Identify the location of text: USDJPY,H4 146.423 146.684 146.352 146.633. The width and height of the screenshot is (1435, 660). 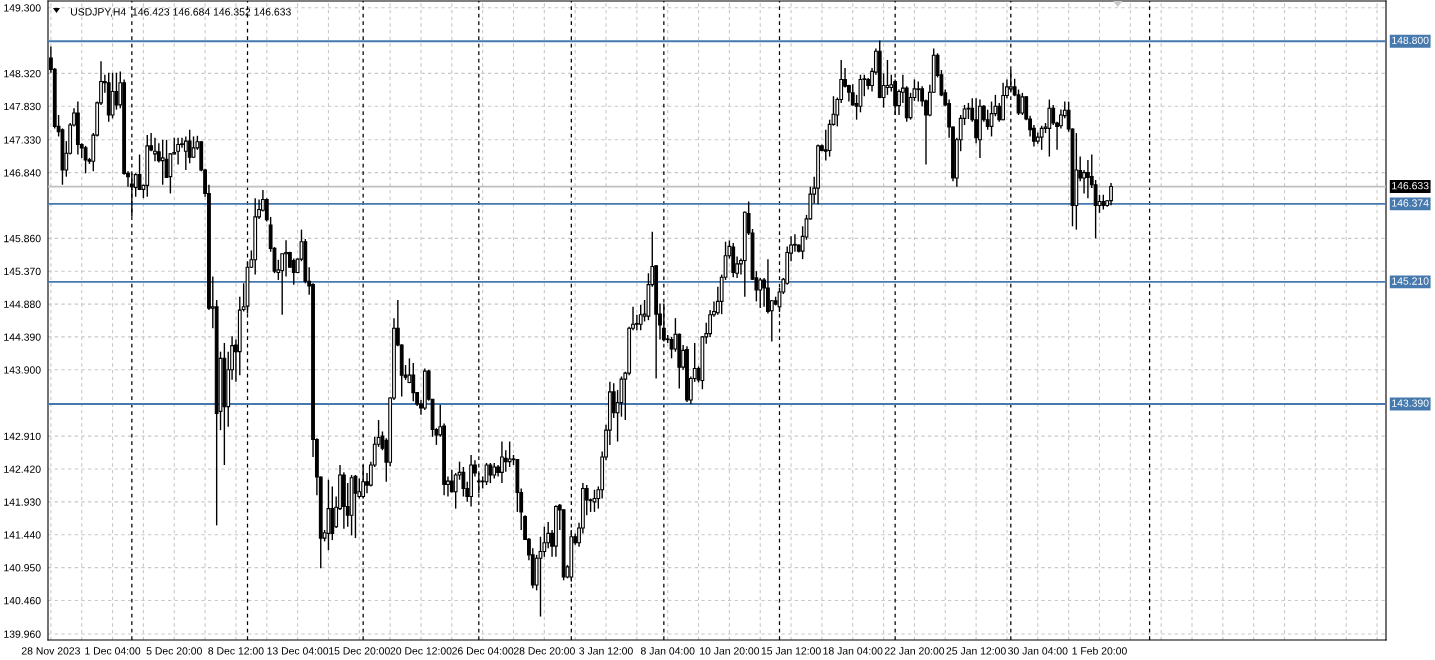
(181, 12).